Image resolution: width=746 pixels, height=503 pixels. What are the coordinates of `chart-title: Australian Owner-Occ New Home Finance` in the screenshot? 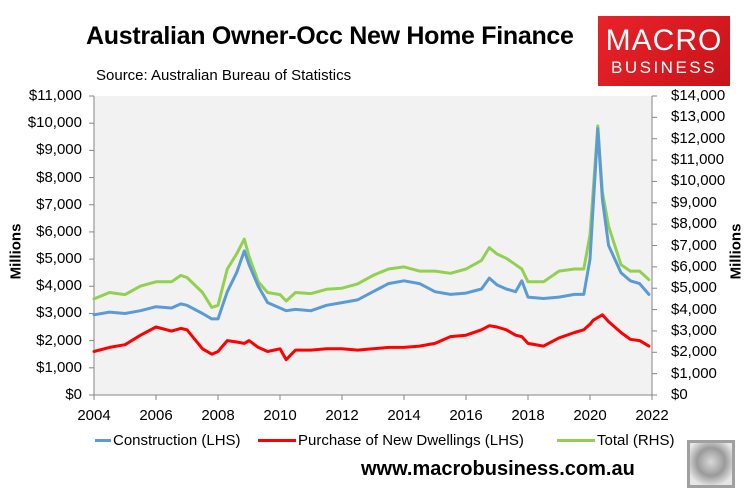 It's located at (330, 36).